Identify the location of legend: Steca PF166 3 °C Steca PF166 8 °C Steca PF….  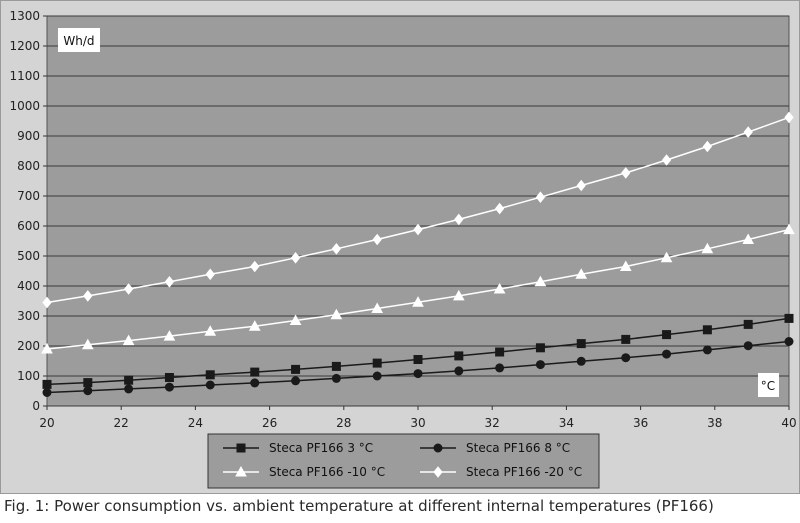
(403, 461).